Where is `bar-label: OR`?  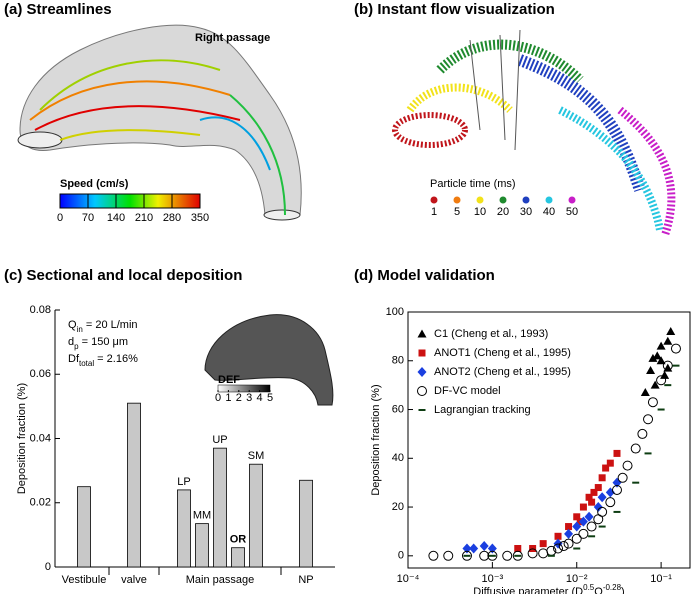
bar-label: OR is located at coordinates (238, 540).